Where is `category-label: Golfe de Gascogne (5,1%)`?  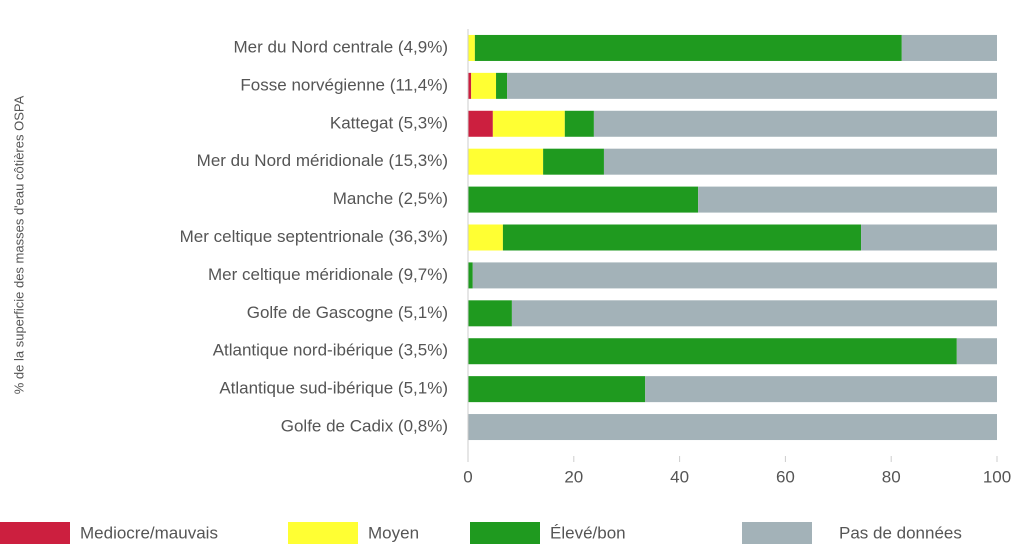 category-label: Golfe de Gascogne (5,1%) is located at coordinates (347, 312).